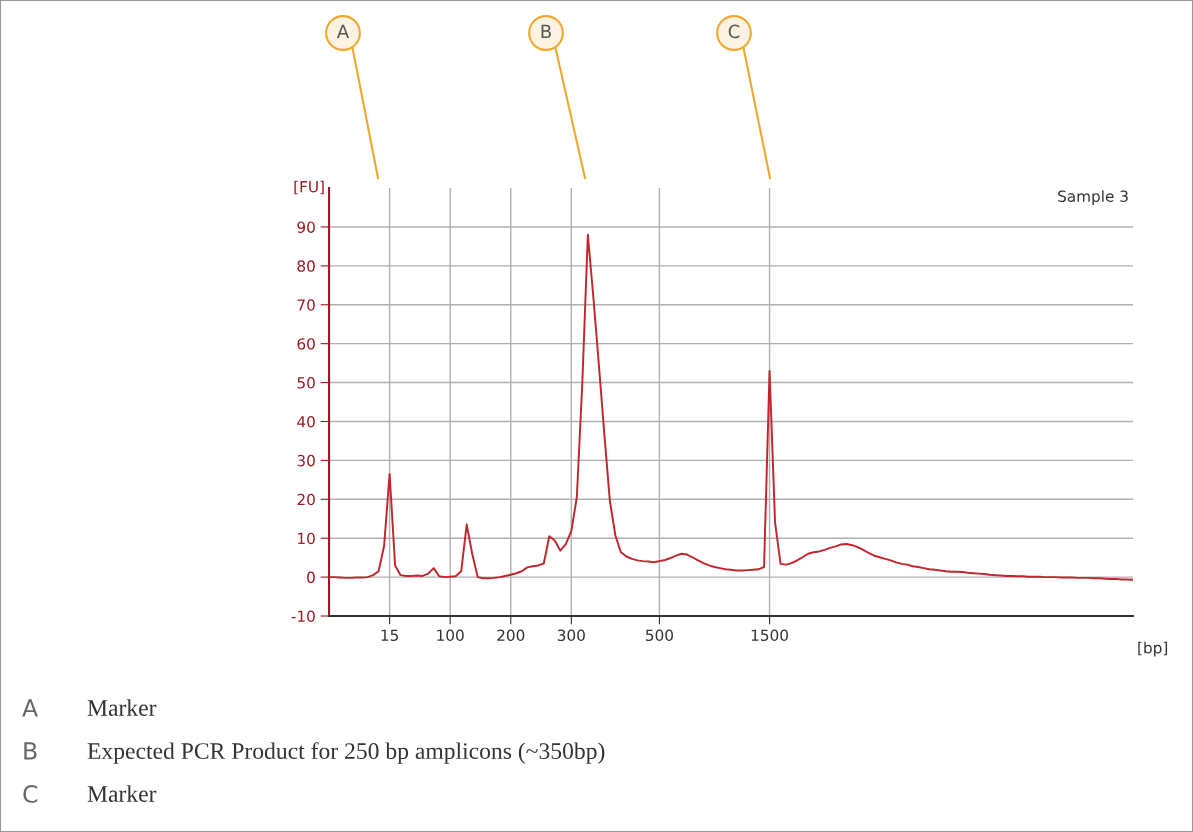 The height and width of the screenshot is (832, 1193). What do you see at coordinates (1093, 197) in the screenshot?
I see `annotation: Sample 3` at bounding box center [1093, 197].